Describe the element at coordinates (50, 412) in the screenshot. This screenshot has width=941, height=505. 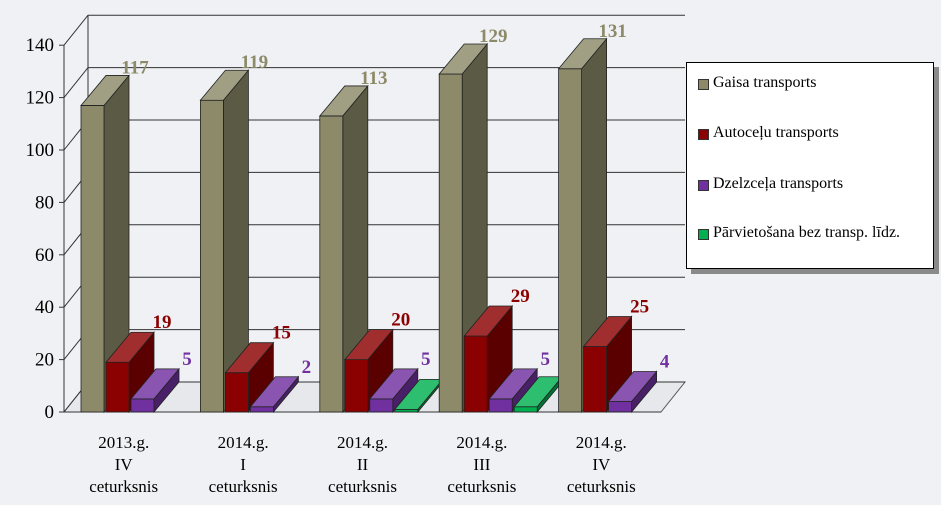
I see `y-tick-label-0: 0` at that location.